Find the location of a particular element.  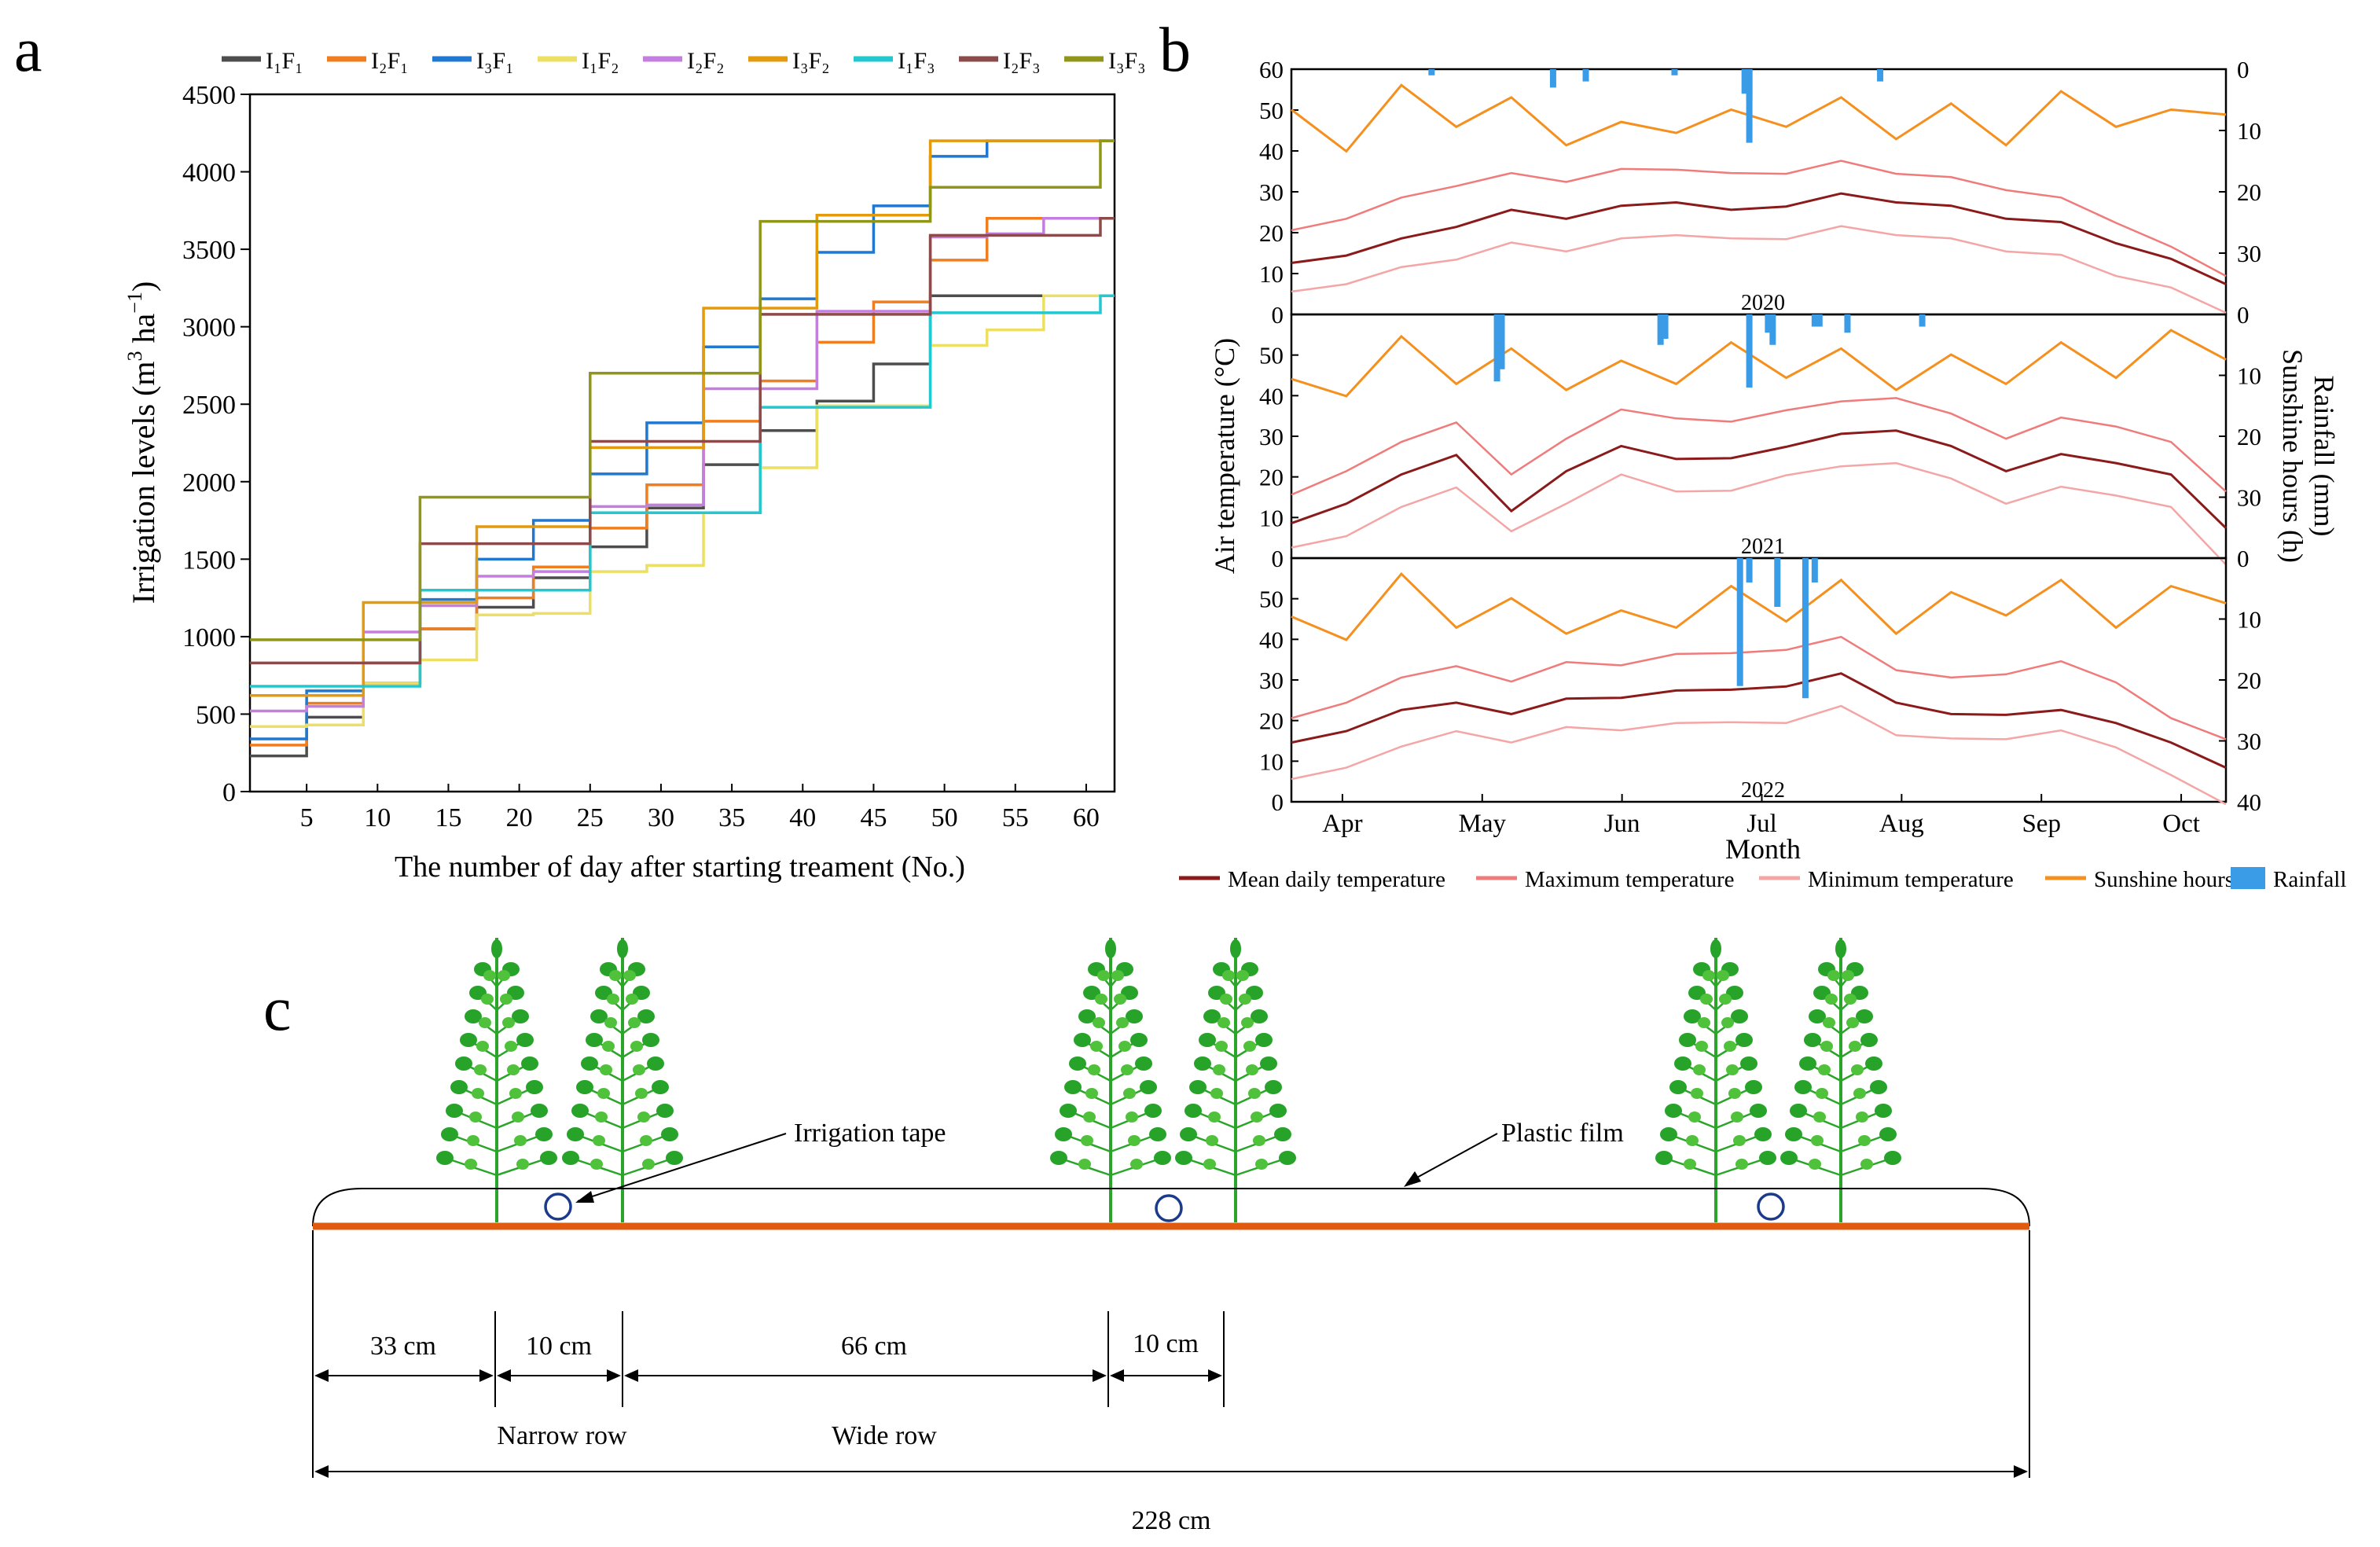

y-tick-label: 1500 is located at coordinates (209, 560).